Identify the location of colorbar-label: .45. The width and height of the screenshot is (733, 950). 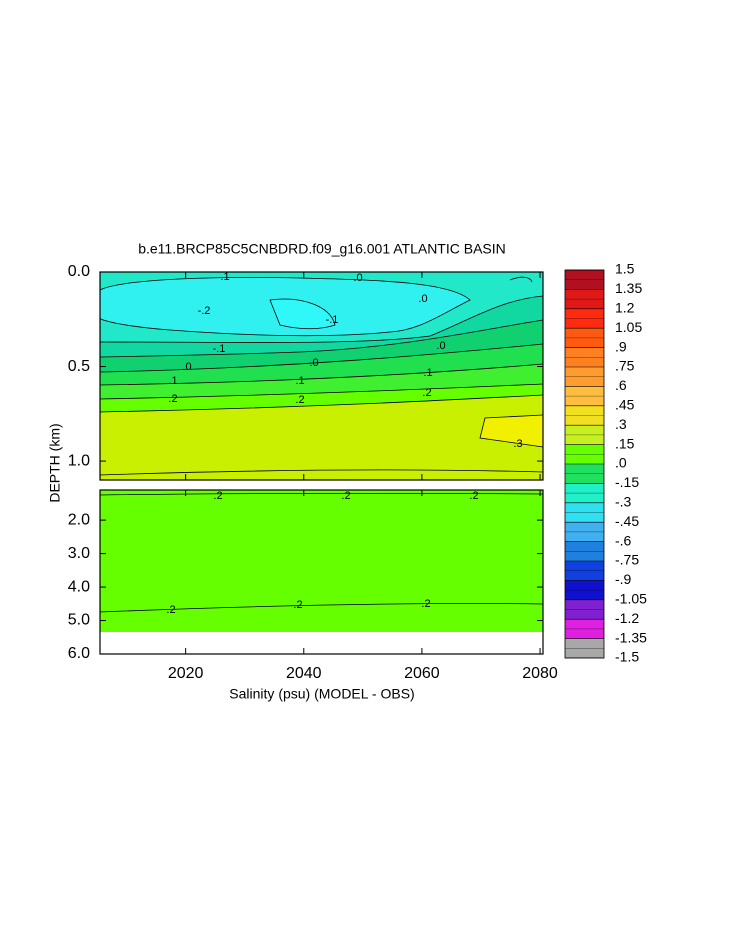
(625, 405).